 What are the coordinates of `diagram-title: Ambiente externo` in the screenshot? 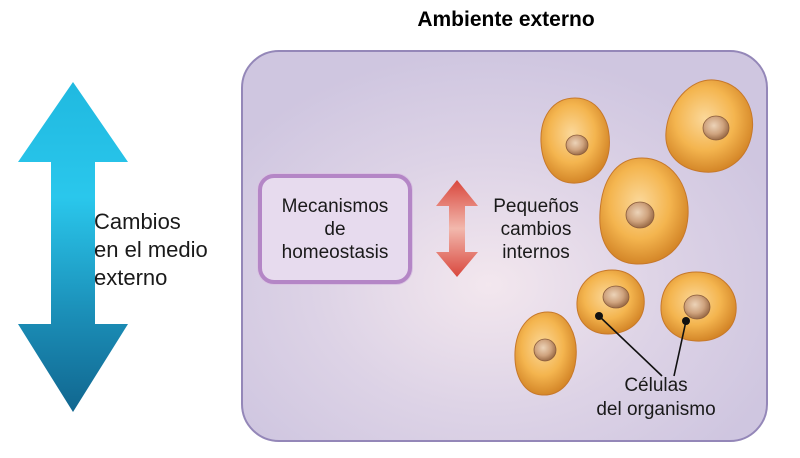 It's located at (506, 19).